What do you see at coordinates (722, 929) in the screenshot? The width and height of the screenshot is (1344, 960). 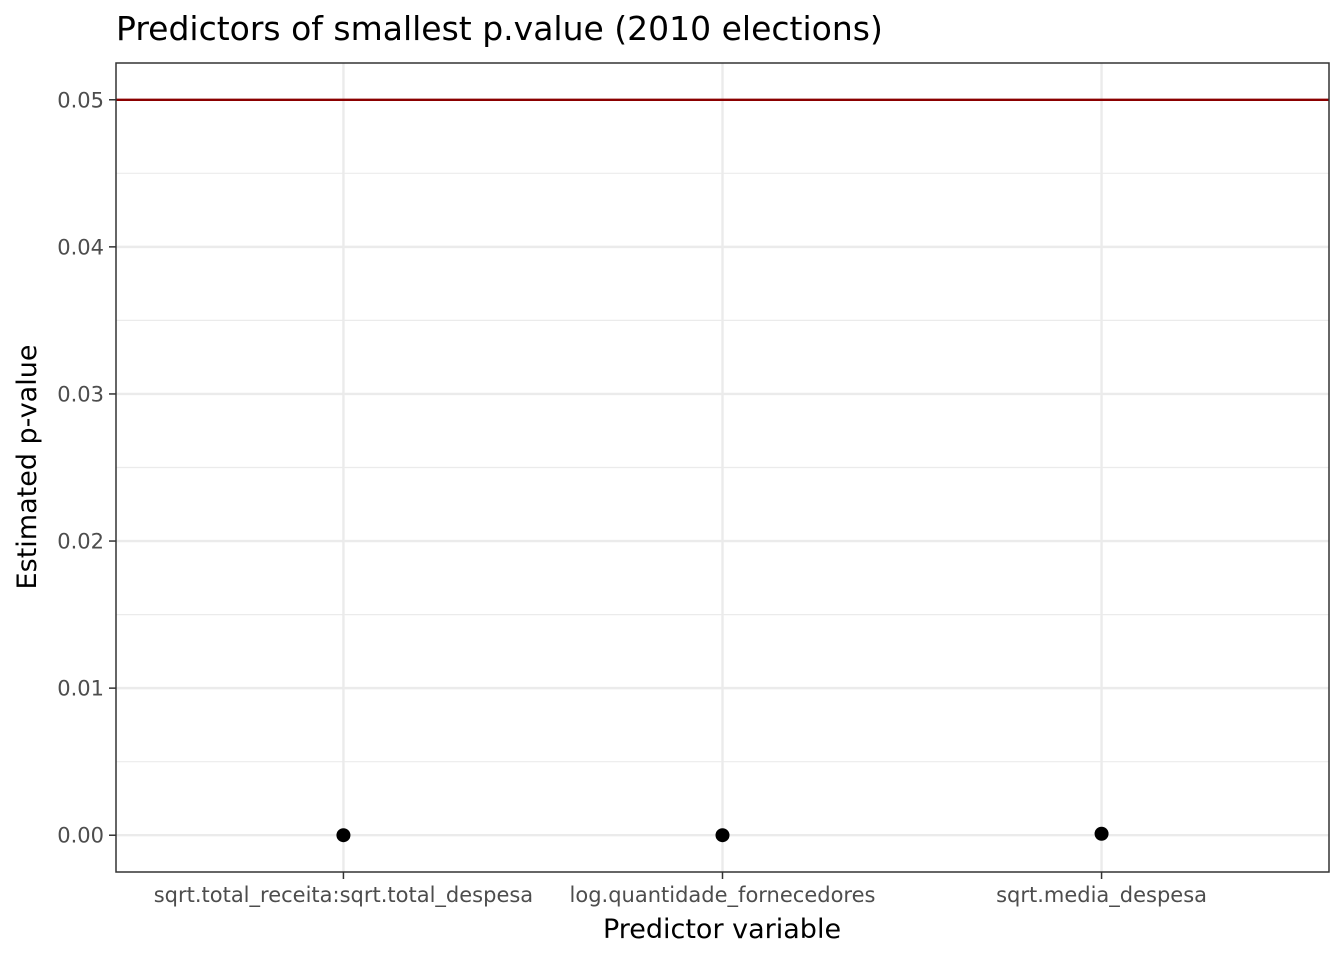 I see `x-axis-title: Predictor variable` at bounding box center [722, 929].